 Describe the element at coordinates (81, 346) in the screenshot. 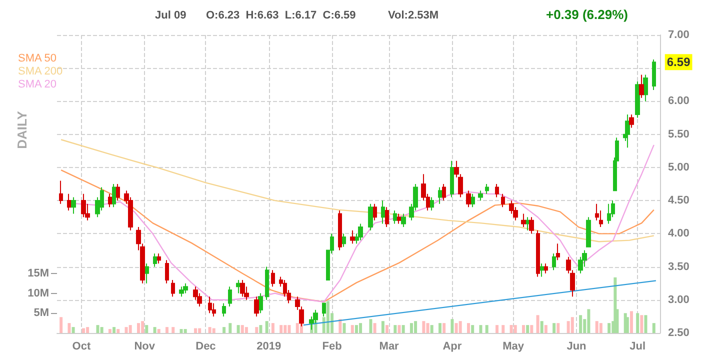

I see `x-tick-label: Oct` at that location.